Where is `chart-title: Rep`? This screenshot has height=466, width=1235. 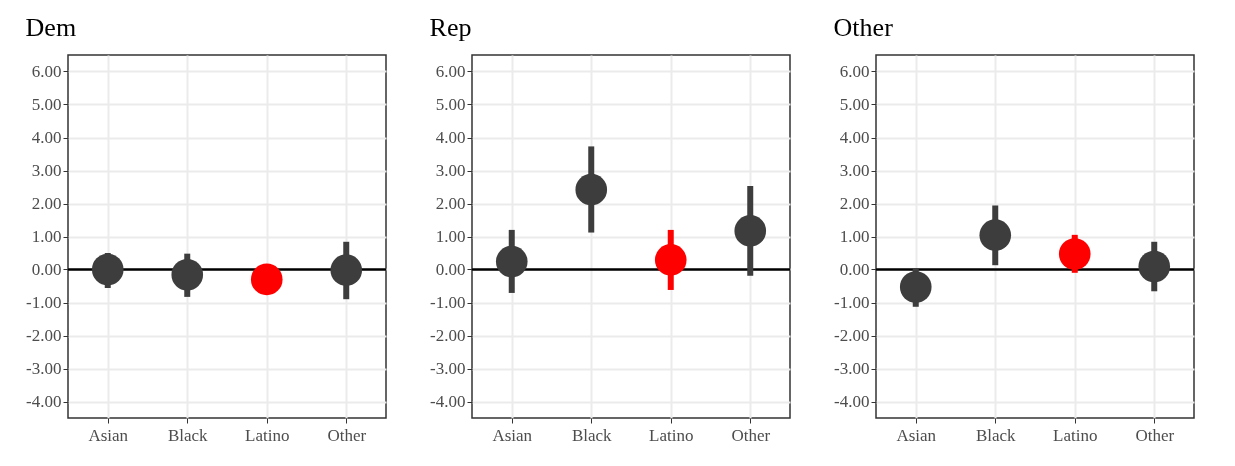 chart-title: Rep is located at coordinates (450, 27).